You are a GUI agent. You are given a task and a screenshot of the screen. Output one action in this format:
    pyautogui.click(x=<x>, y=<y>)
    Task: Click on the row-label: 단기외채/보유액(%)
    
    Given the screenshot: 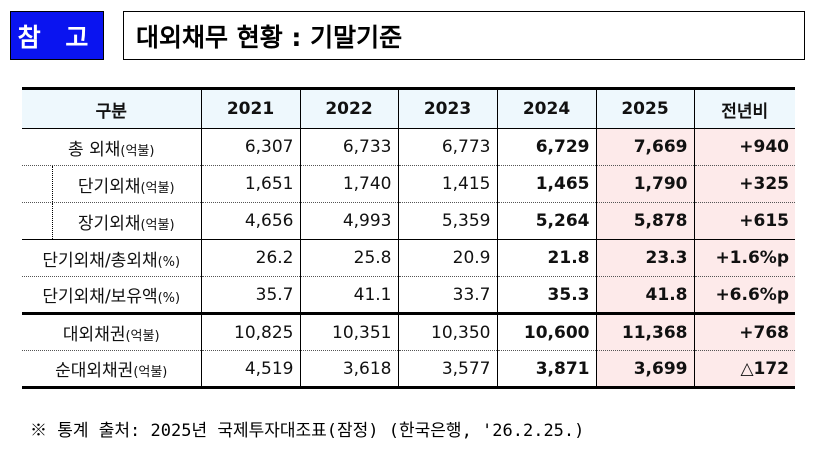 What is the action you would take?
    pyautogui.click(x=111, y=295)
    